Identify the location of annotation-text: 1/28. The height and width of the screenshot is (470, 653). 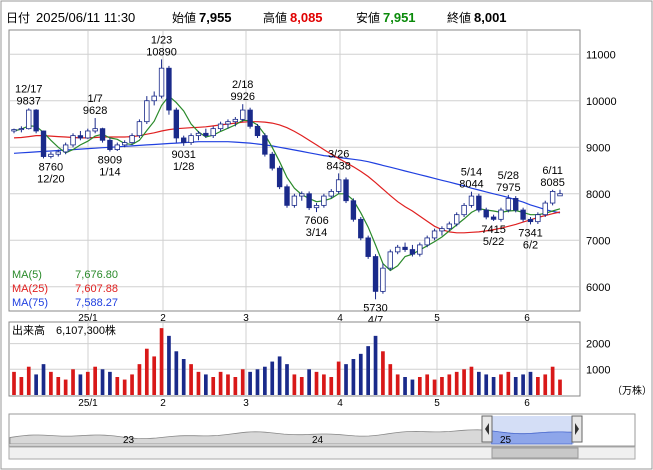
(183, 167).